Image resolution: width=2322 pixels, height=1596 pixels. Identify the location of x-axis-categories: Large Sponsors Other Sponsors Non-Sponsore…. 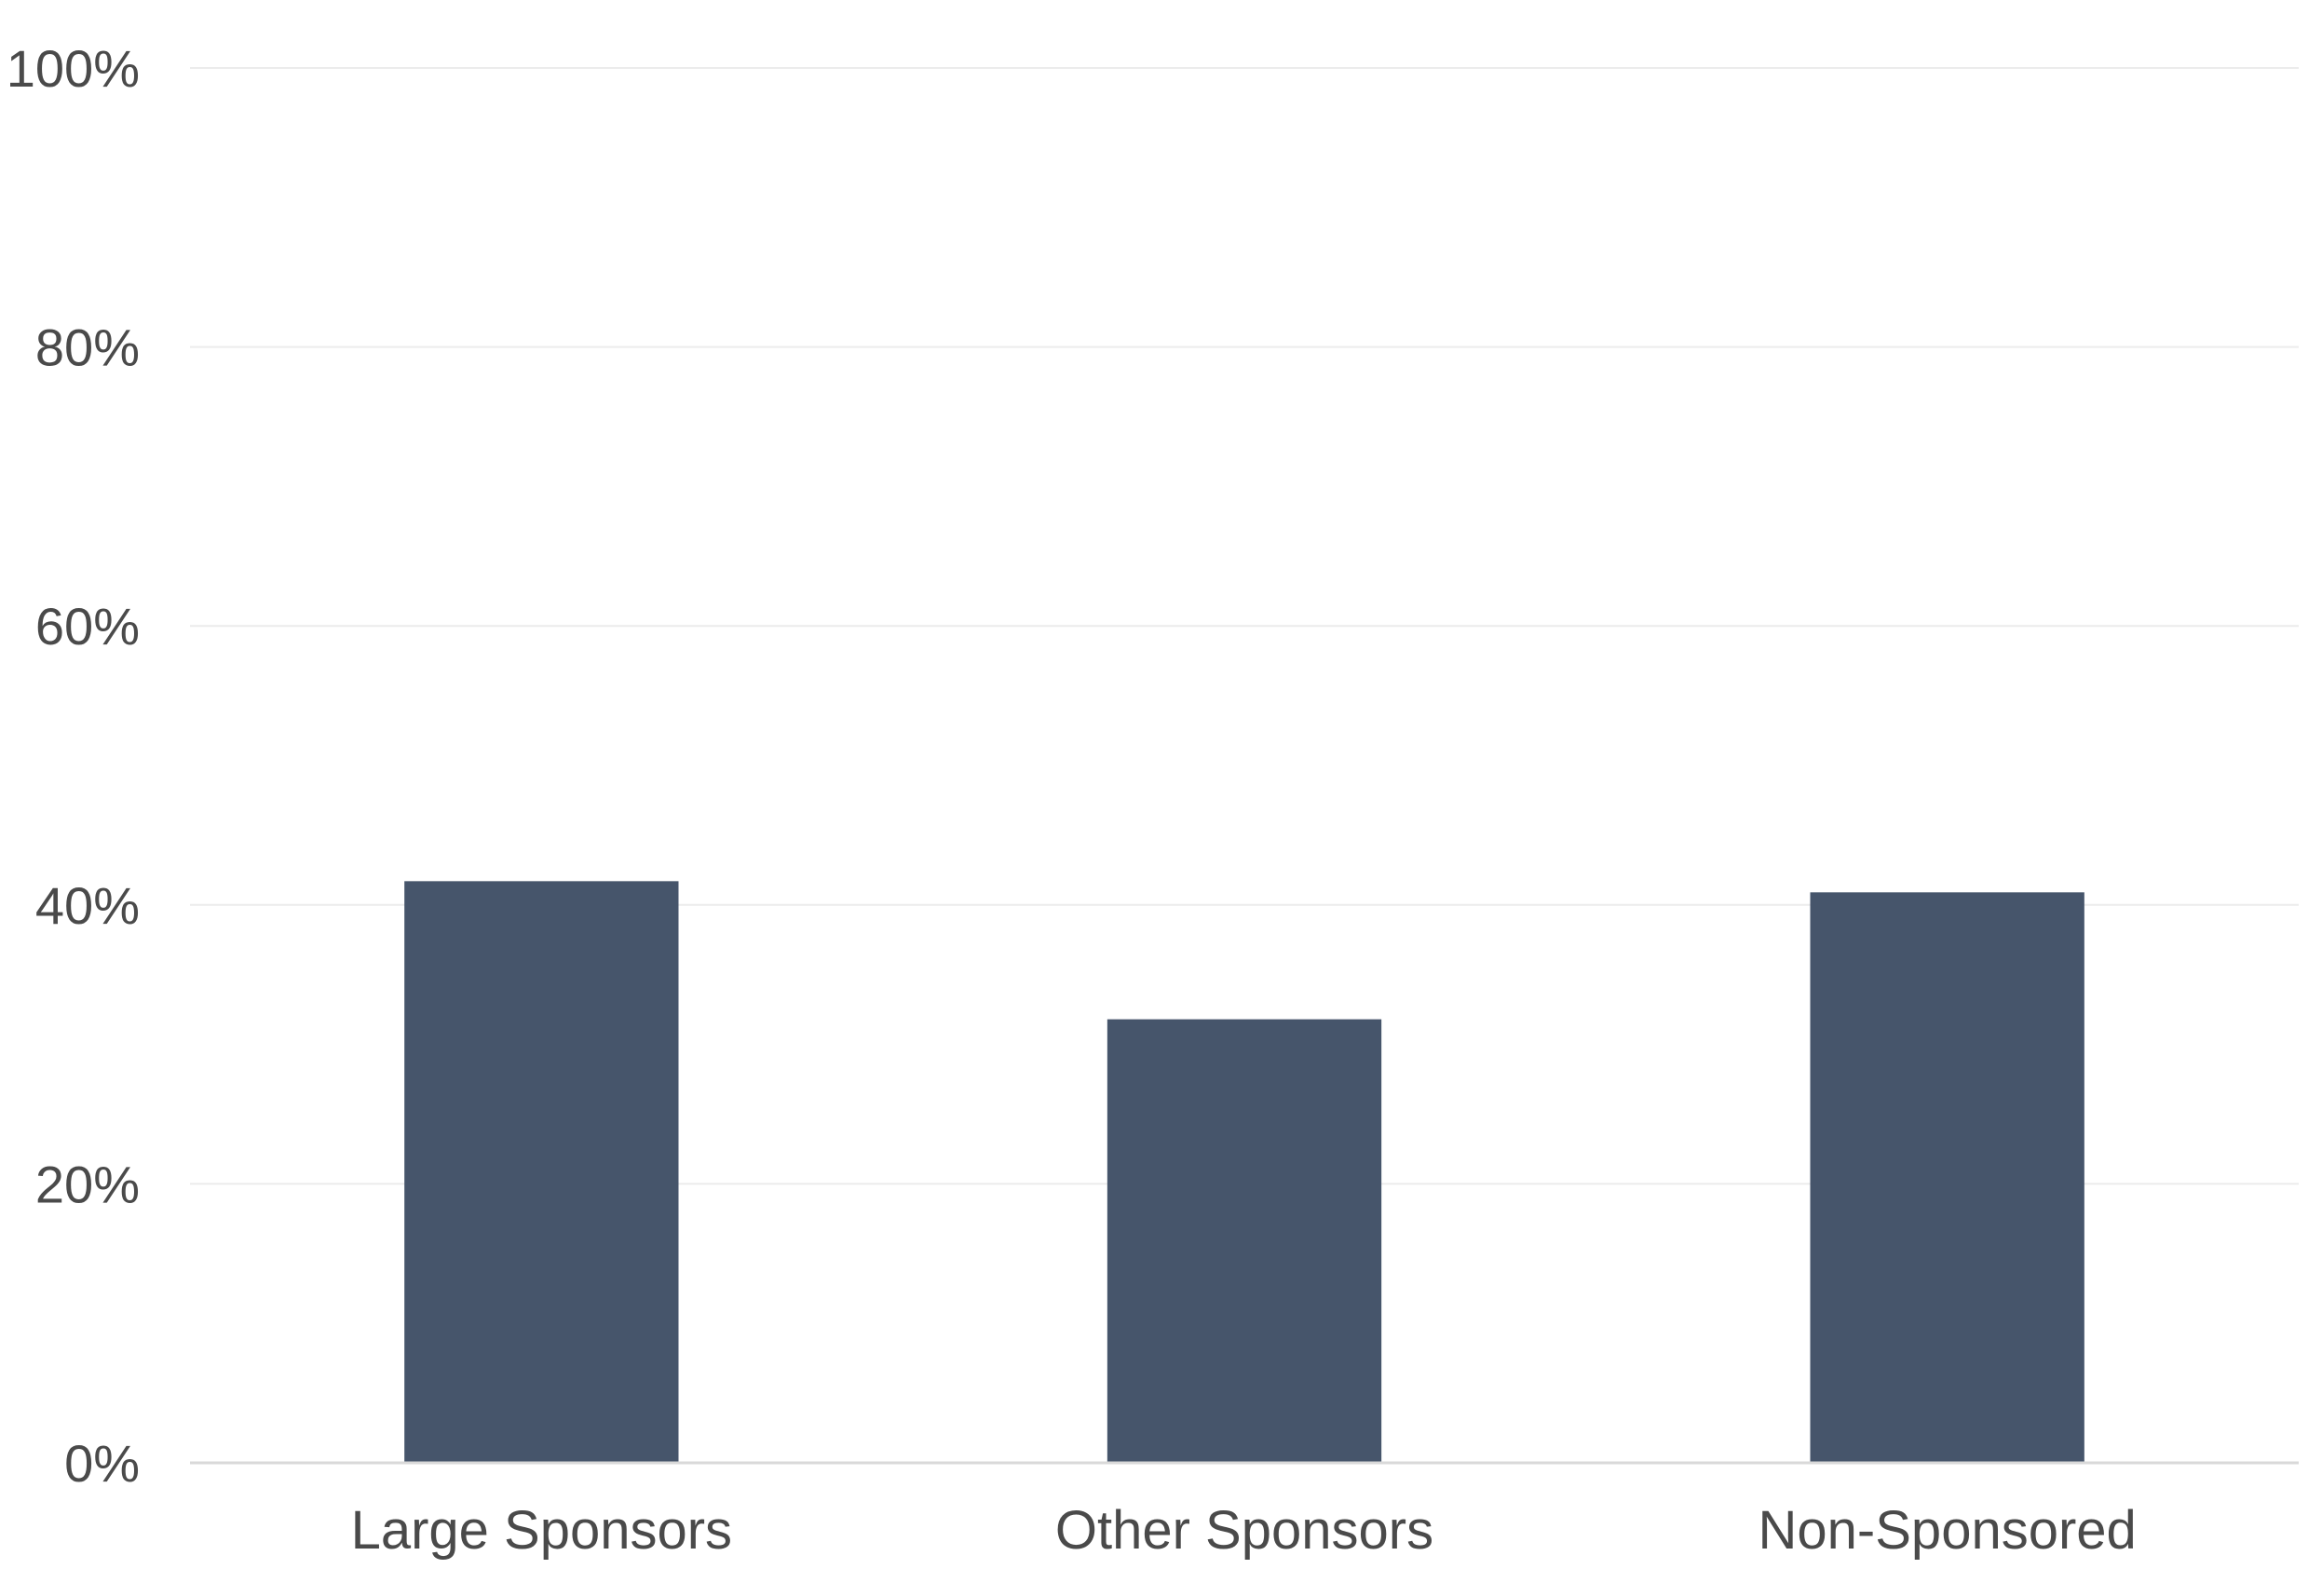
(1244, 1530).